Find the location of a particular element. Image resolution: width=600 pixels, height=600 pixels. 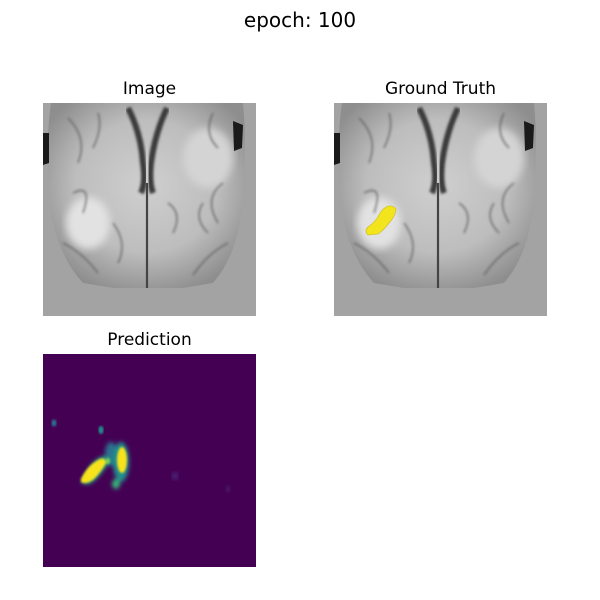

mri-image-panel is located at coordinates (149, 209).